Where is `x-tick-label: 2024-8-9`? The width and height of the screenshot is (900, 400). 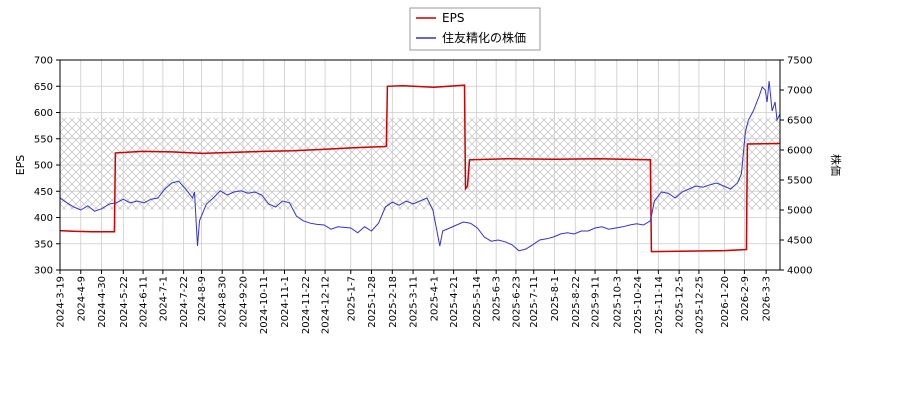 x-tick-label: 2024-8-9 is located at coordinates (202, 298).